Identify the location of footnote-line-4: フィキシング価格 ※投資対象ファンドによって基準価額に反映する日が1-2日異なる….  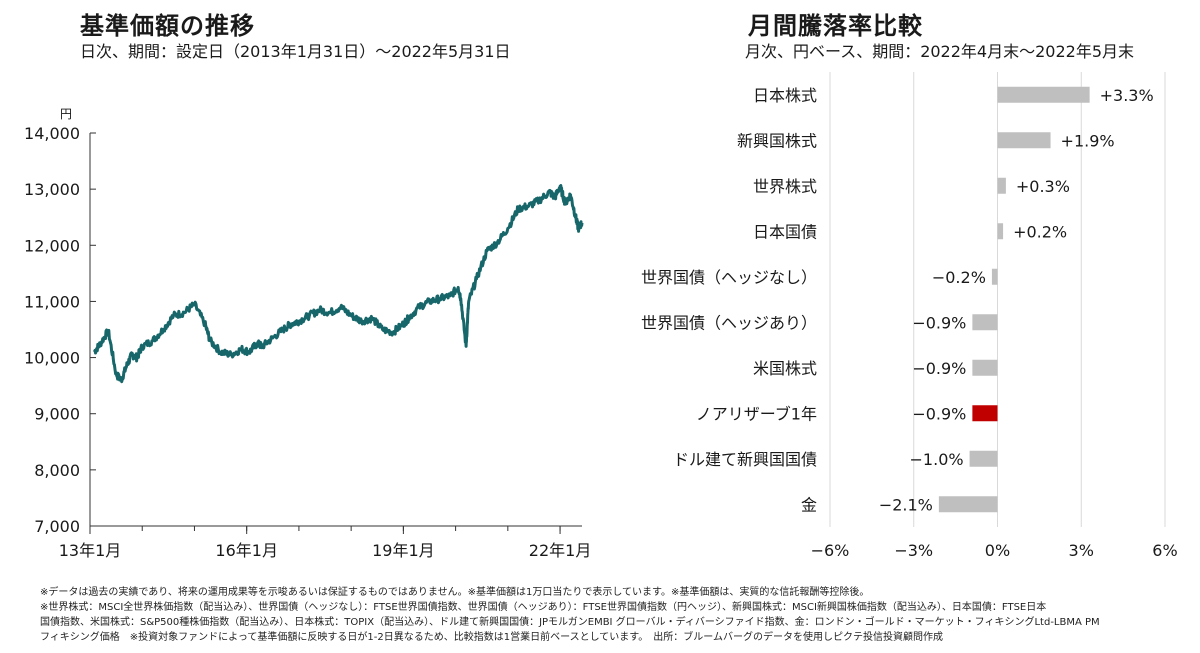
(491, 637).